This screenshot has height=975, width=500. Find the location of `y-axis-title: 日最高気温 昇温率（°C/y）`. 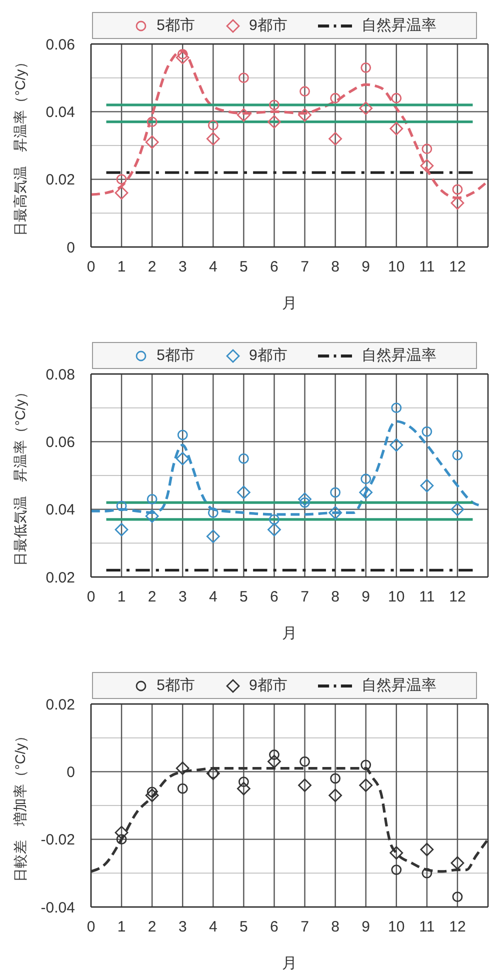

y-axis-title: 日最高気温 昇温率（°C/y） is located at coordinates (20, 145).